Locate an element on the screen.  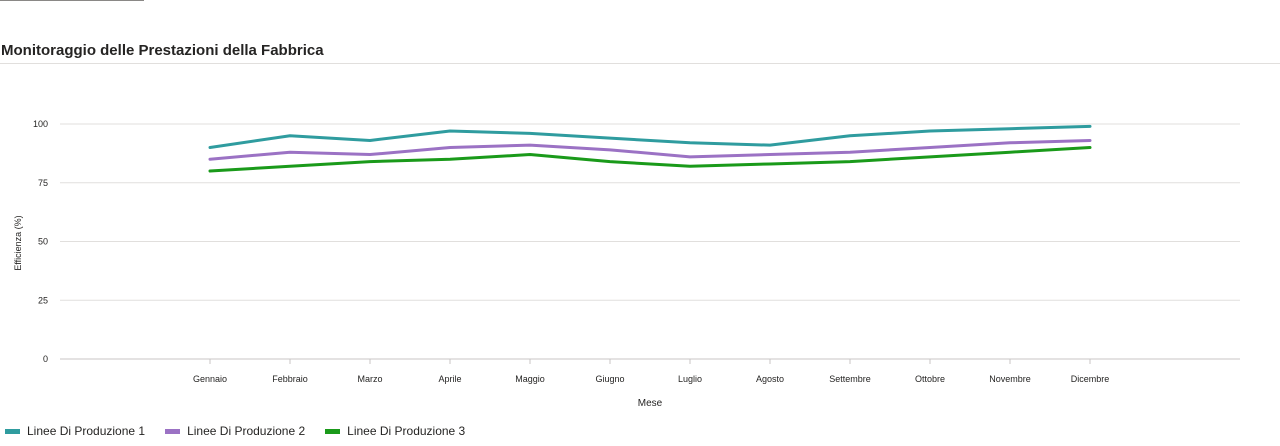
top-divider is located at coordinates (72, 0).